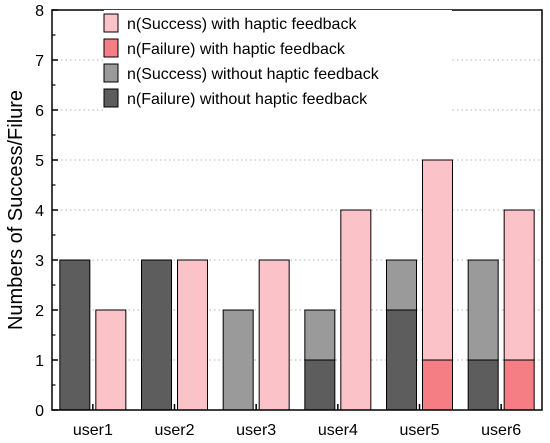 The height and width of the screenshot is (443, 550). What do you see at coordinates (39, 211) in the screenshot?
I see `y-tick-label: 4` at bounding box center [39, 211].